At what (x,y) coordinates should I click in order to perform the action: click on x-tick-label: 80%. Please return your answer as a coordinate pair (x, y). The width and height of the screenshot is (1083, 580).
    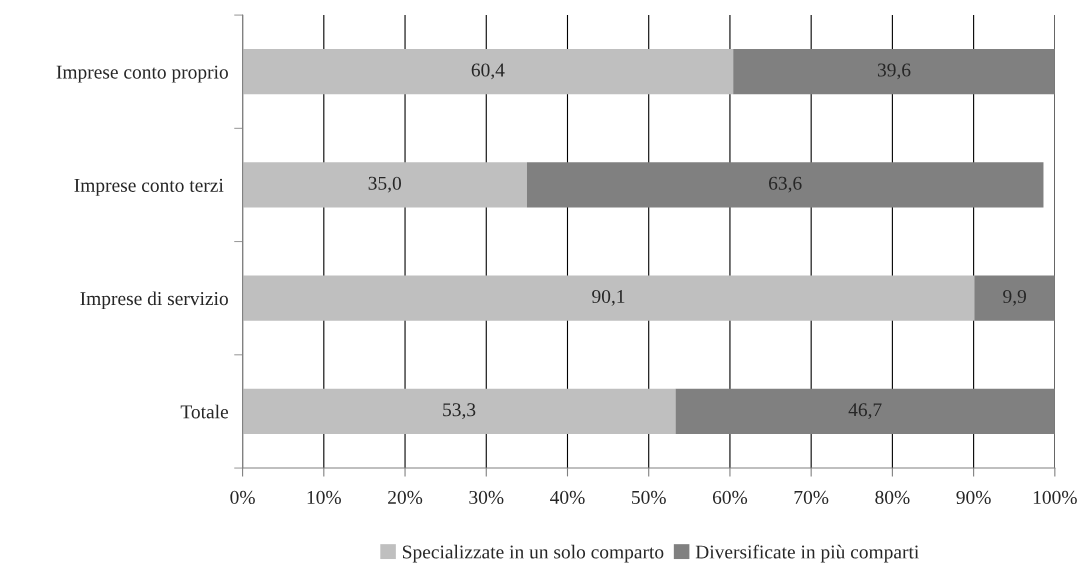
    Looking at the image, I should click on (892, 497).